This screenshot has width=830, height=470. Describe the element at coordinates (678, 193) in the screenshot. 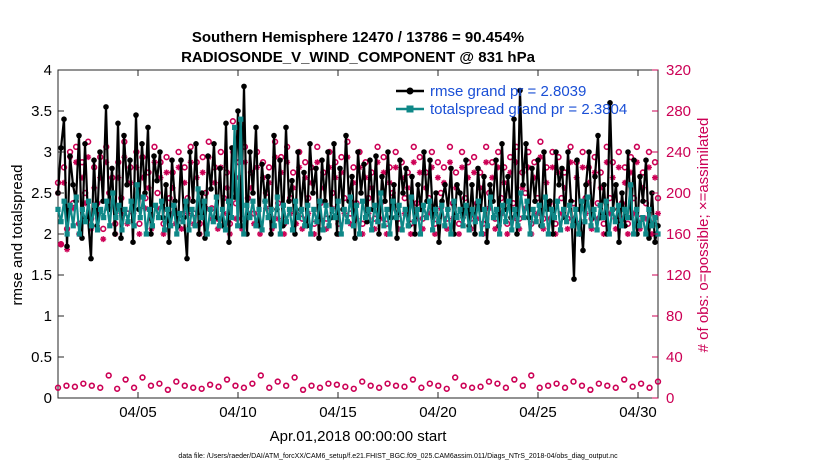

I see `y2-tick-label: 200` at that location.